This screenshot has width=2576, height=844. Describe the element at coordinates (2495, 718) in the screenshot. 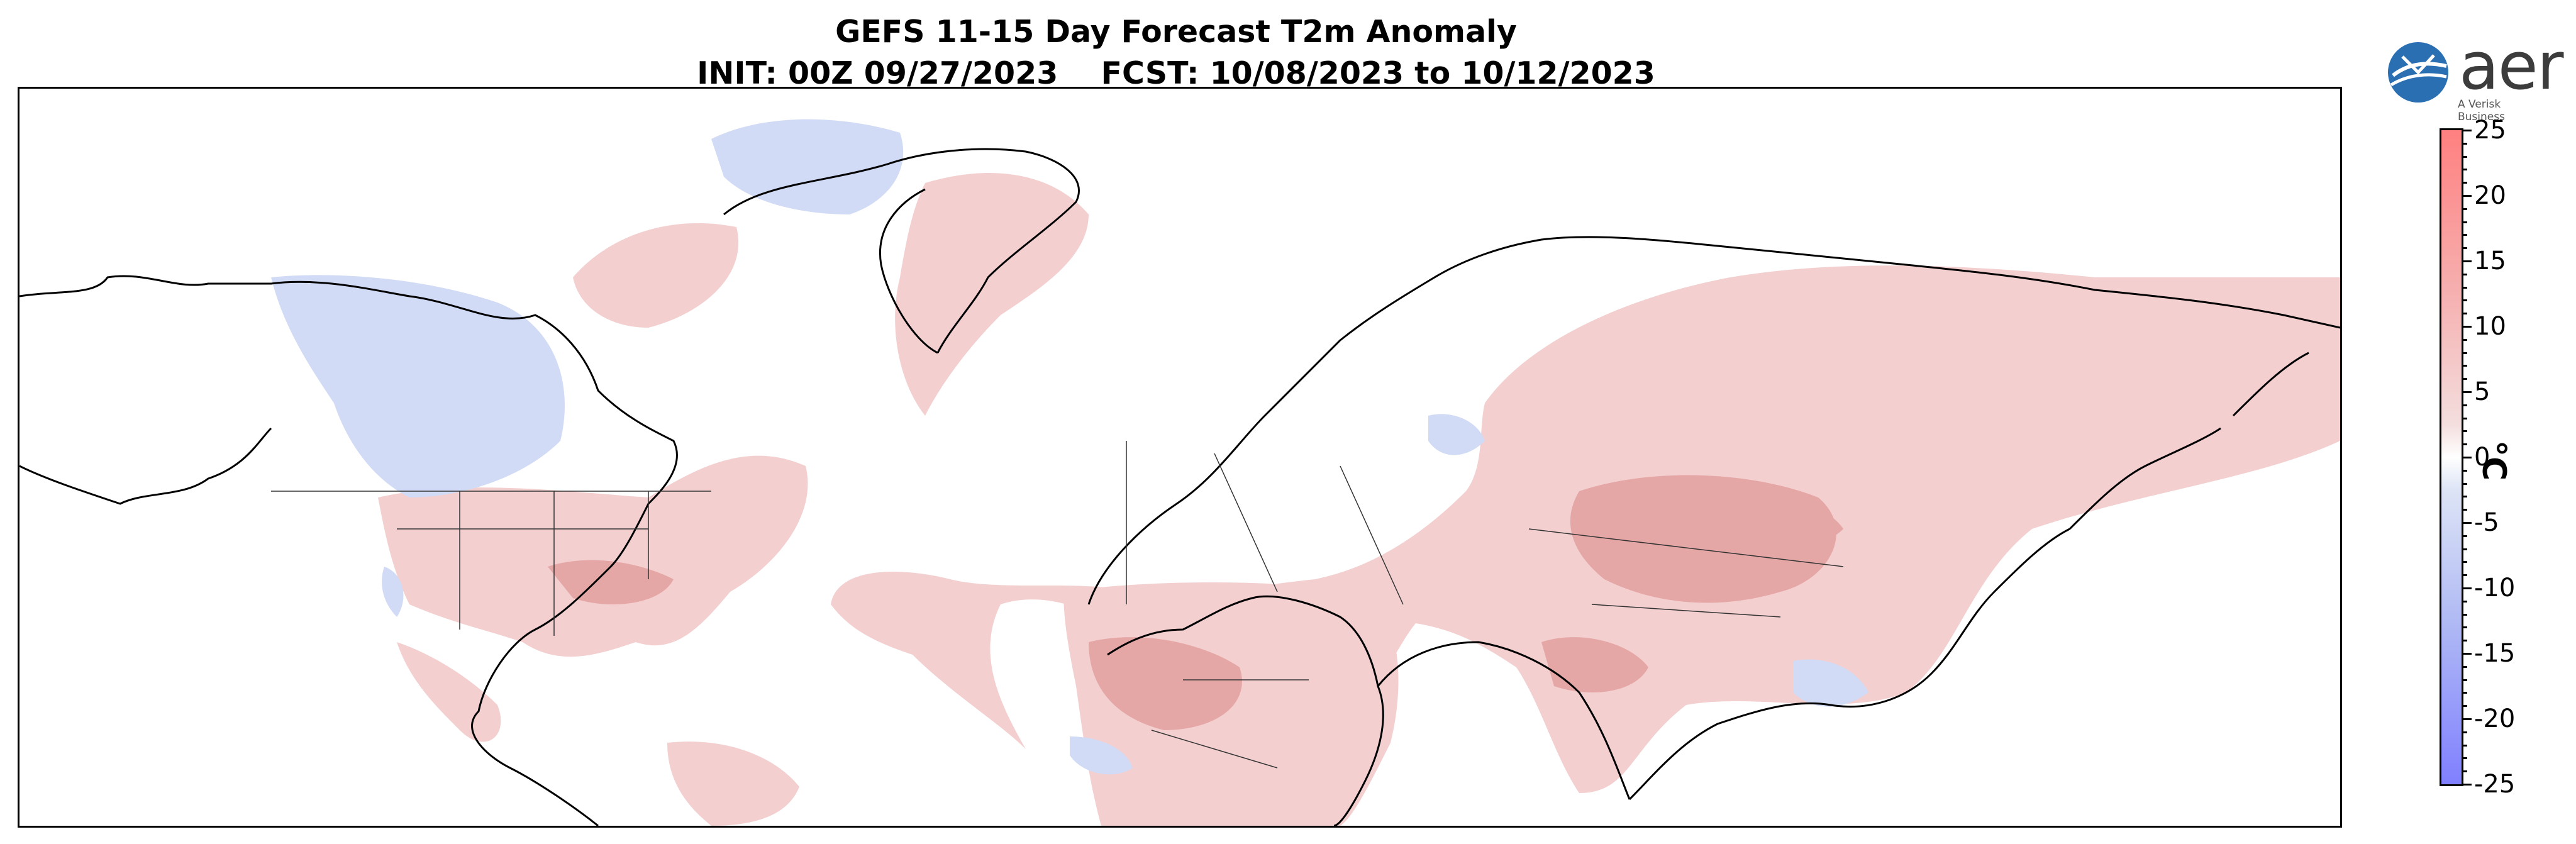

I see `colorbar-tick-label: -20` at that location.